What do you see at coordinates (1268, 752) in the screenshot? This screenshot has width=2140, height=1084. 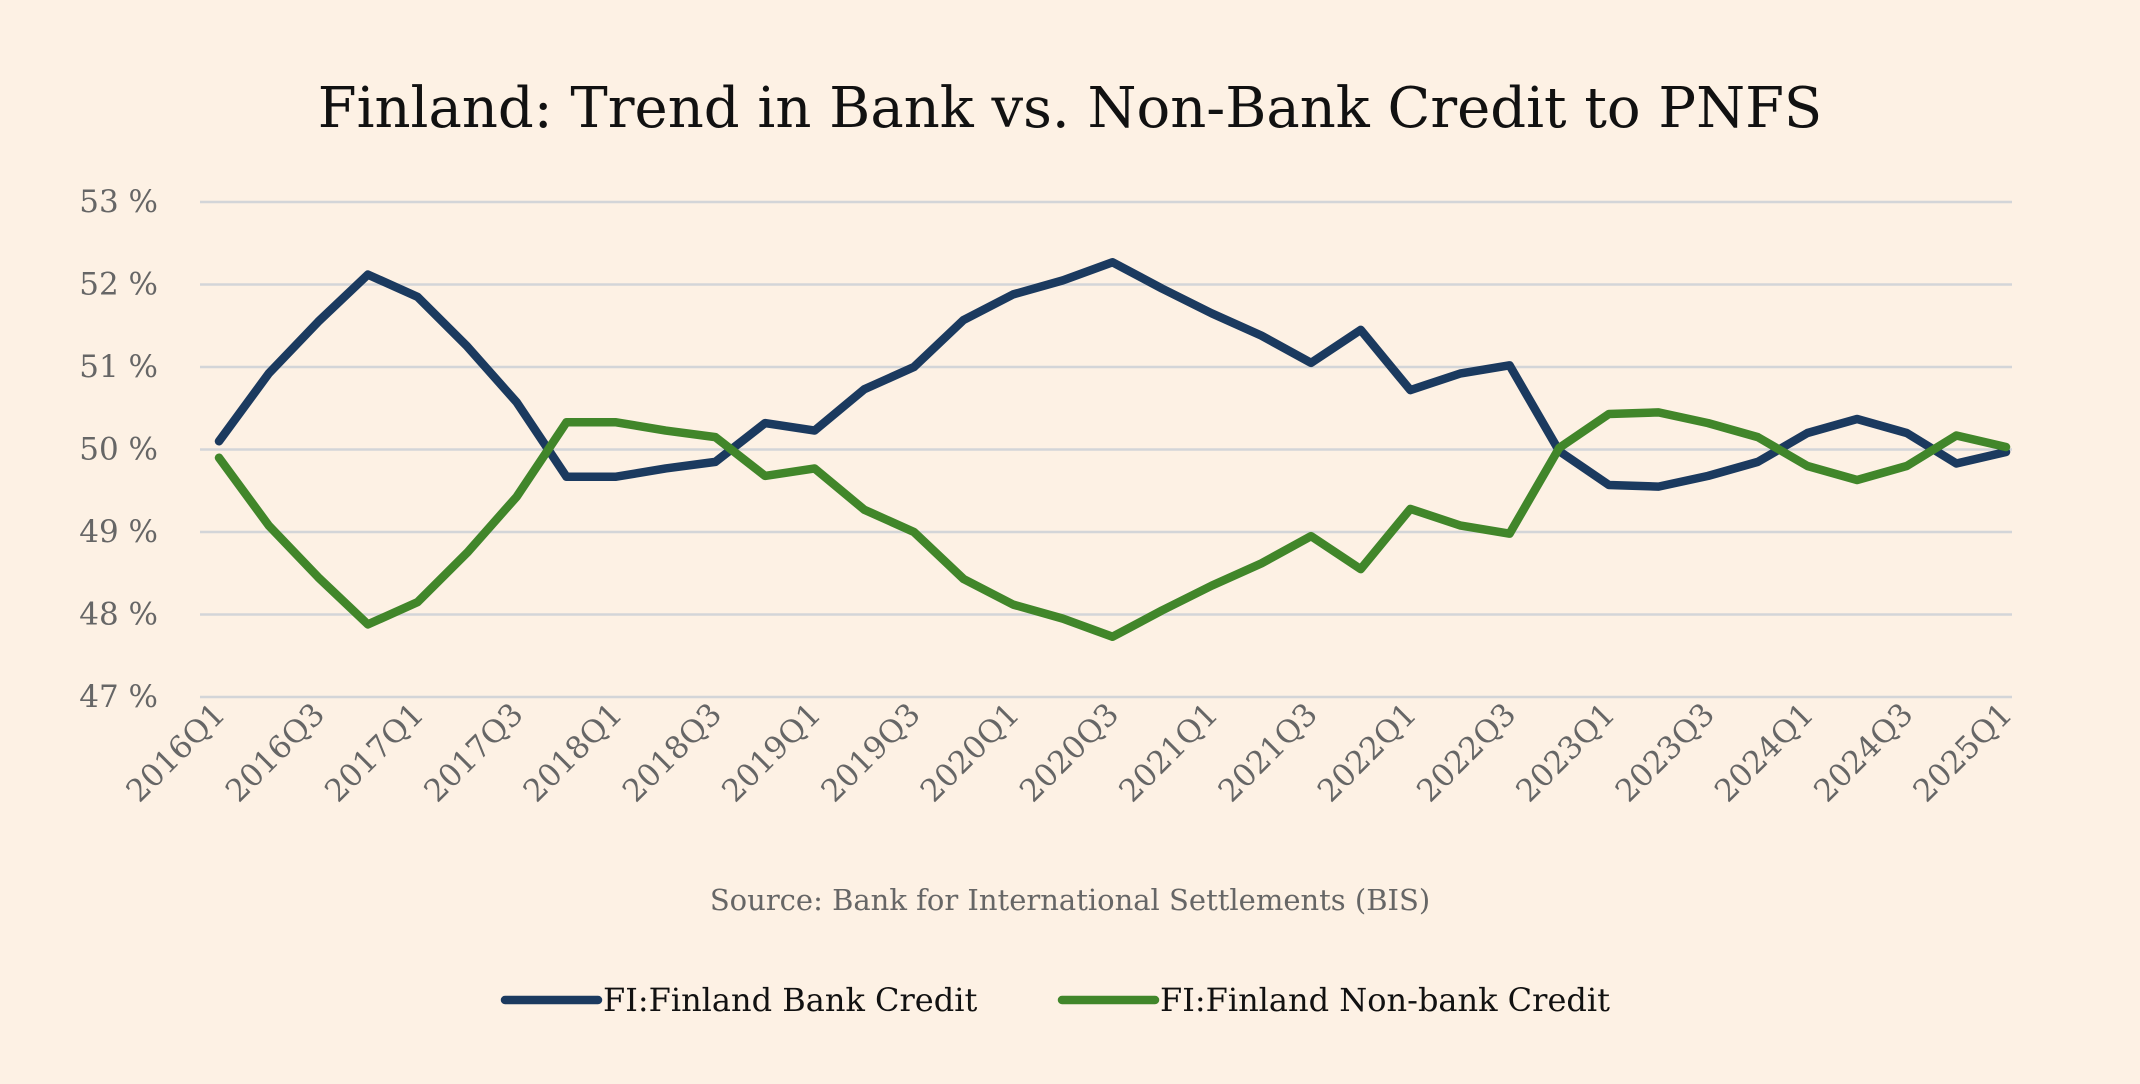 I see `x-tick-label: 2021Q3` at bounding box center [1268, 752].